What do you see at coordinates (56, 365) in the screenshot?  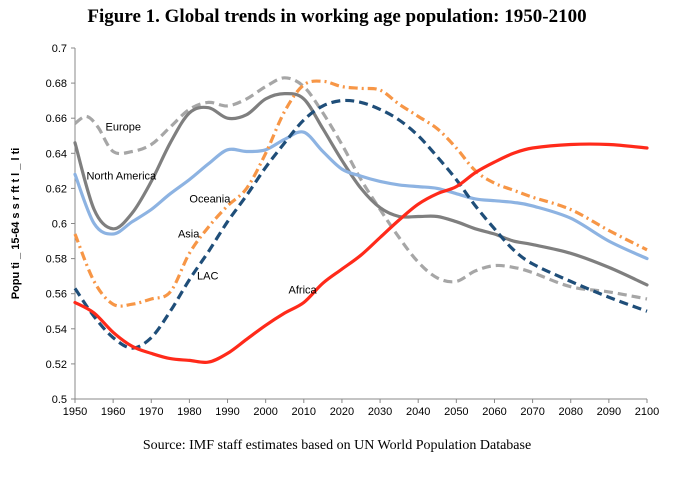 I see `y-tick-label: 0.52` at bounding box center [56, 365].